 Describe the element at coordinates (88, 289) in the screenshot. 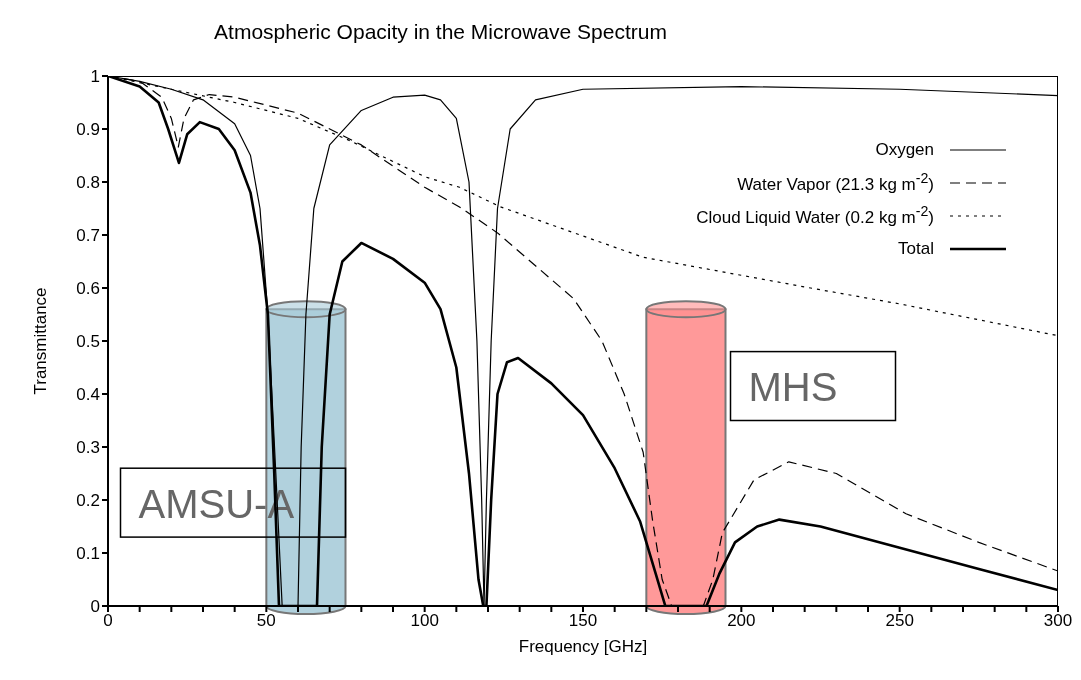

I see `y-tick-label: 0.6` at that location.